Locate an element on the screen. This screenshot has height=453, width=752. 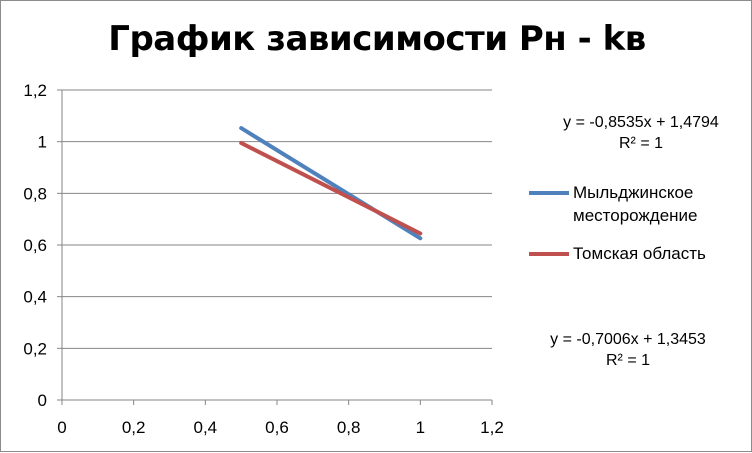
x-tick-label: 0,4 is located at coordinates (206, 427).